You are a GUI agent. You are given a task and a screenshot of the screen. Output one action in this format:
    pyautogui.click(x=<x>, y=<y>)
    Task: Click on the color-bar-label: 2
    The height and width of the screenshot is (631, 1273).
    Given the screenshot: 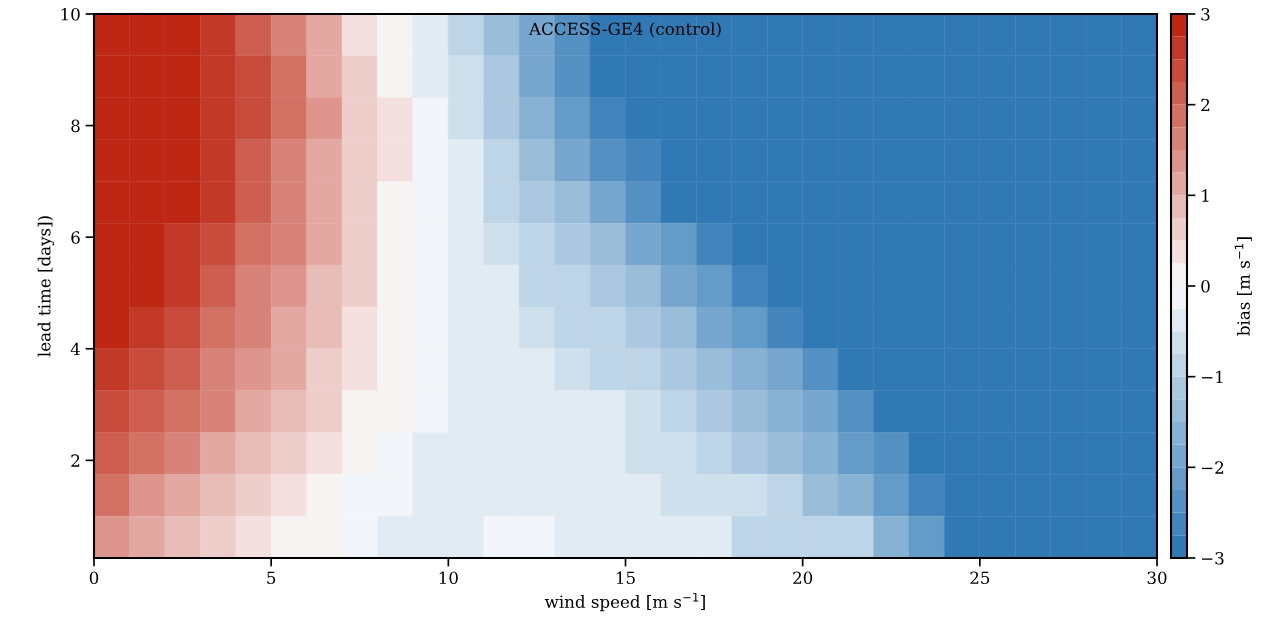 What is the action you would take?
    pyautogui.click(x=1205, y=104)
    